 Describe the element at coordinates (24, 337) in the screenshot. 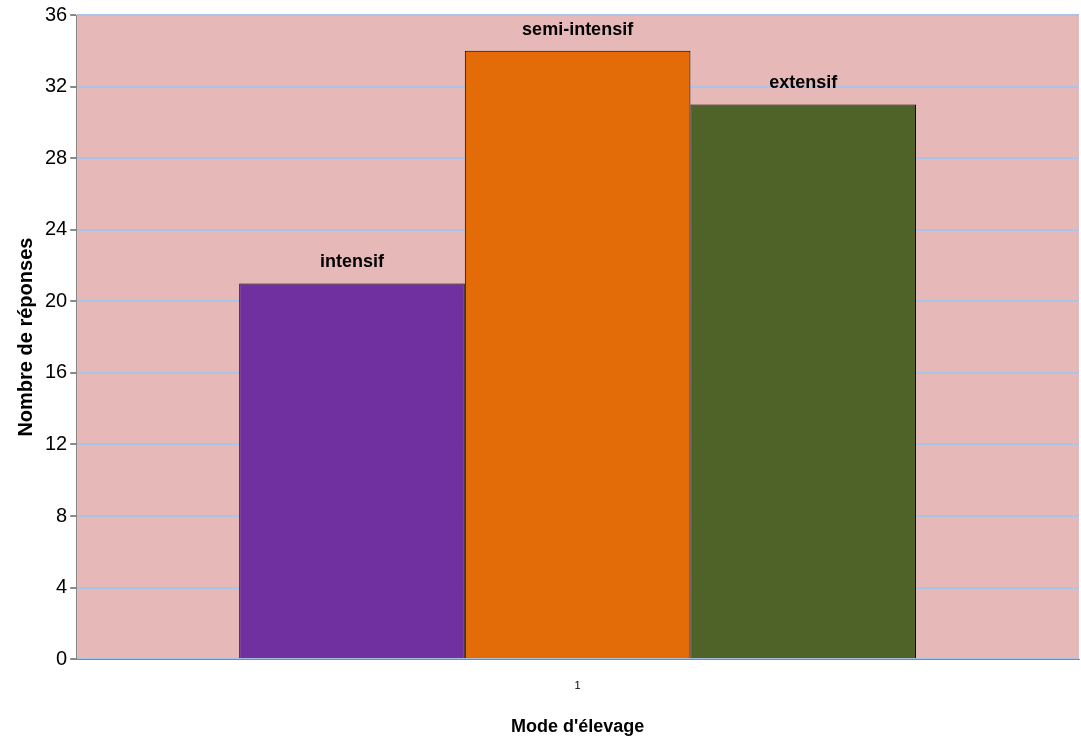

I see `y-axis-title: Nombre de réponses` at that location.